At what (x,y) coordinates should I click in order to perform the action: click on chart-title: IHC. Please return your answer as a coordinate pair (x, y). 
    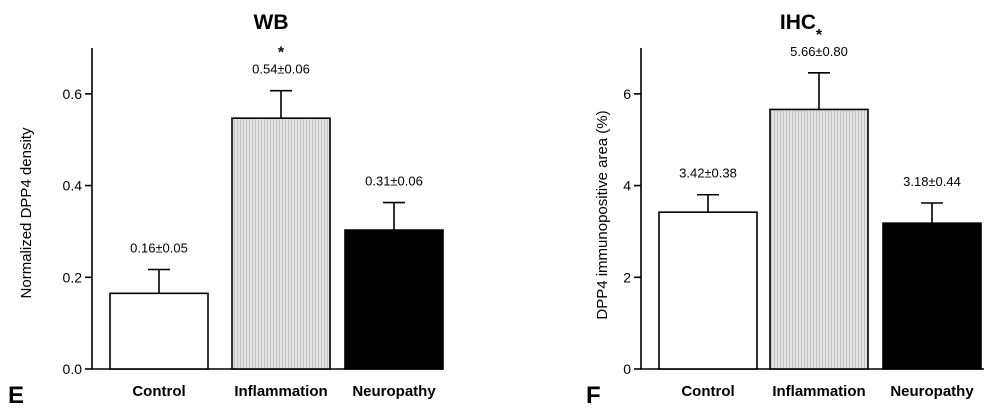
    Looking at the image, I should click on (798, 22).